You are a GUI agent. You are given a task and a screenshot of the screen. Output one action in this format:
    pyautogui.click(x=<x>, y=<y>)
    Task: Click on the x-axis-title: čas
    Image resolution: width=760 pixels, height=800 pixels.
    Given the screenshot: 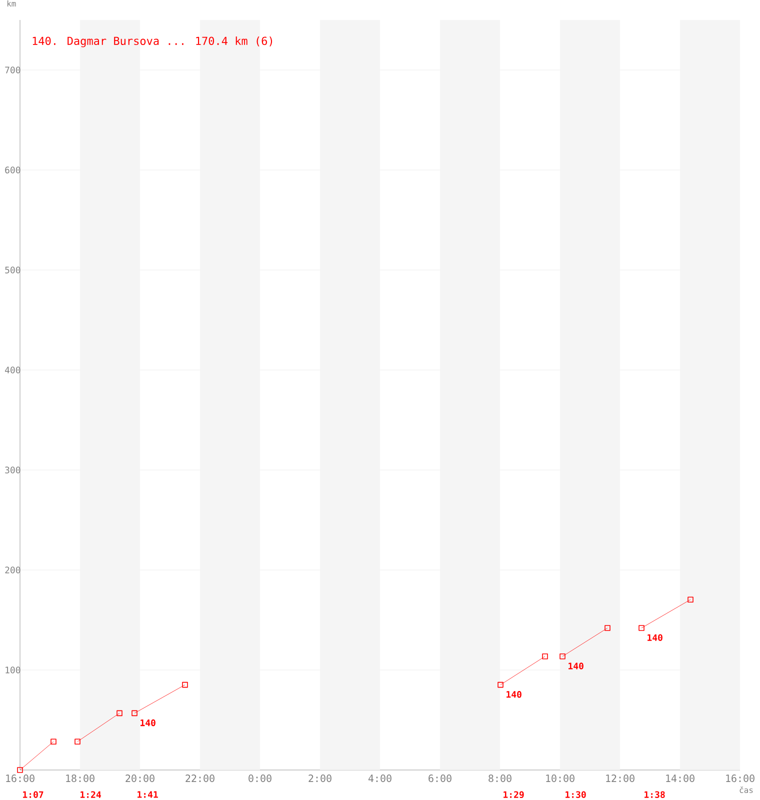 What is the action you would take?
    pyautogui.click(x=746, y=790)
    